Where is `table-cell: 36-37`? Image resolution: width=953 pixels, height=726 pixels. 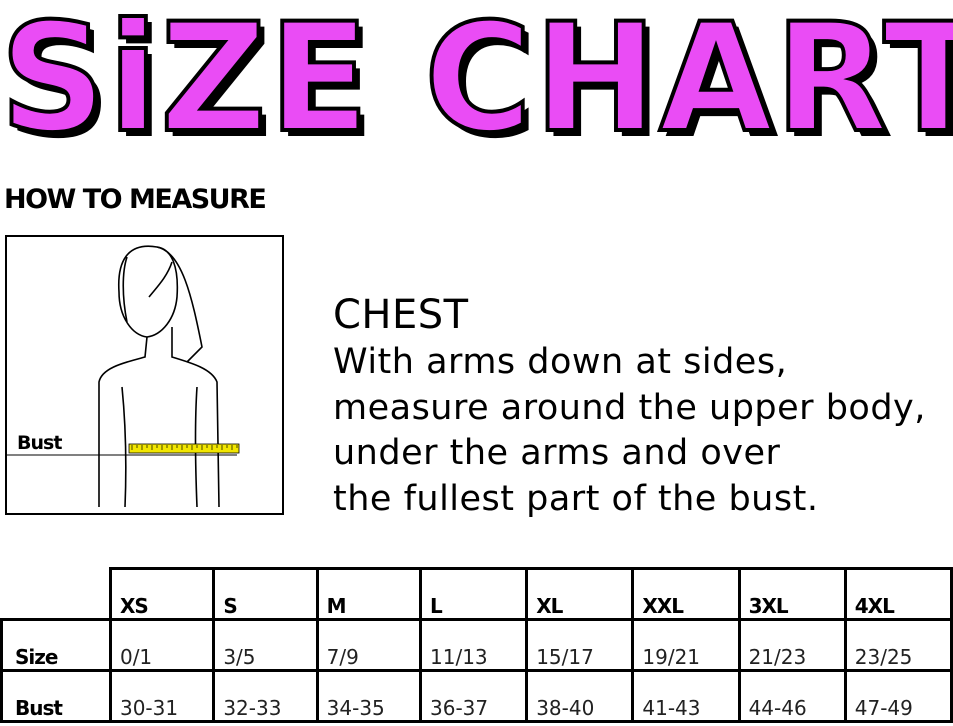 table-cell: 36-37 is located at coordinates (473, 696).